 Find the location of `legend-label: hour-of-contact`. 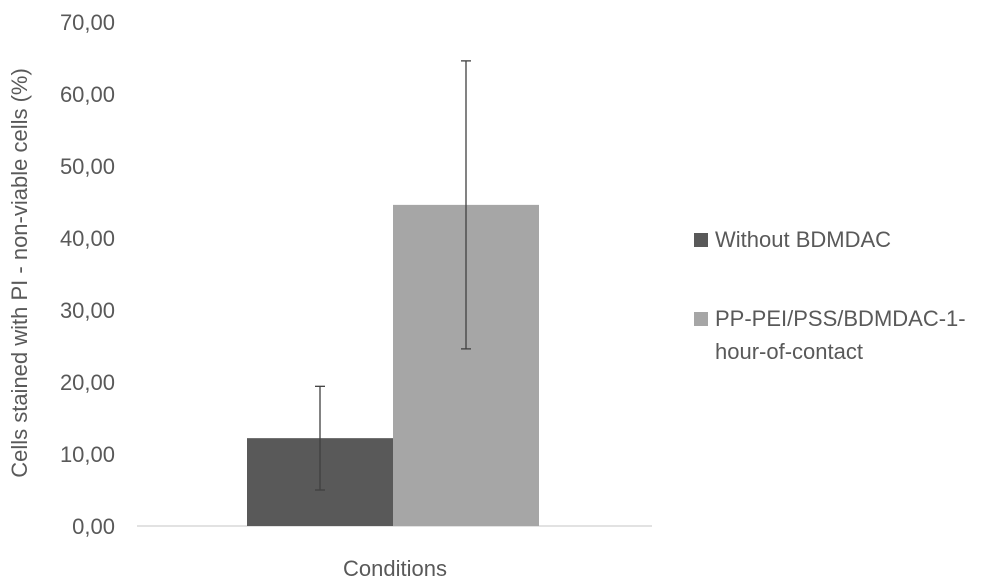

legend-label: hour-of-contact is located at coordinates (789, 351).